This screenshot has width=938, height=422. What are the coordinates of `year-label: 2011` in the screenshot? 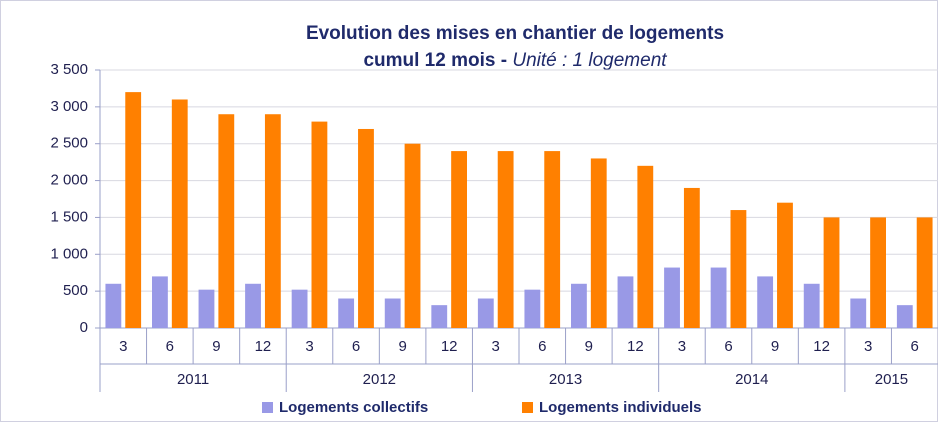 It's located at (193, 379).